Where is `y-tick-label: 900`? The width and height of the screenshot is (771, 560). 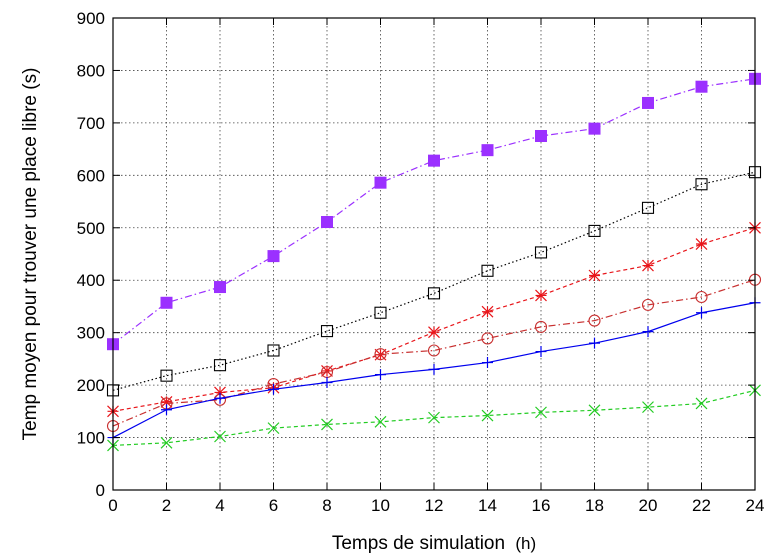
y-tick-label: 900 is located at coordinates (91, 18).